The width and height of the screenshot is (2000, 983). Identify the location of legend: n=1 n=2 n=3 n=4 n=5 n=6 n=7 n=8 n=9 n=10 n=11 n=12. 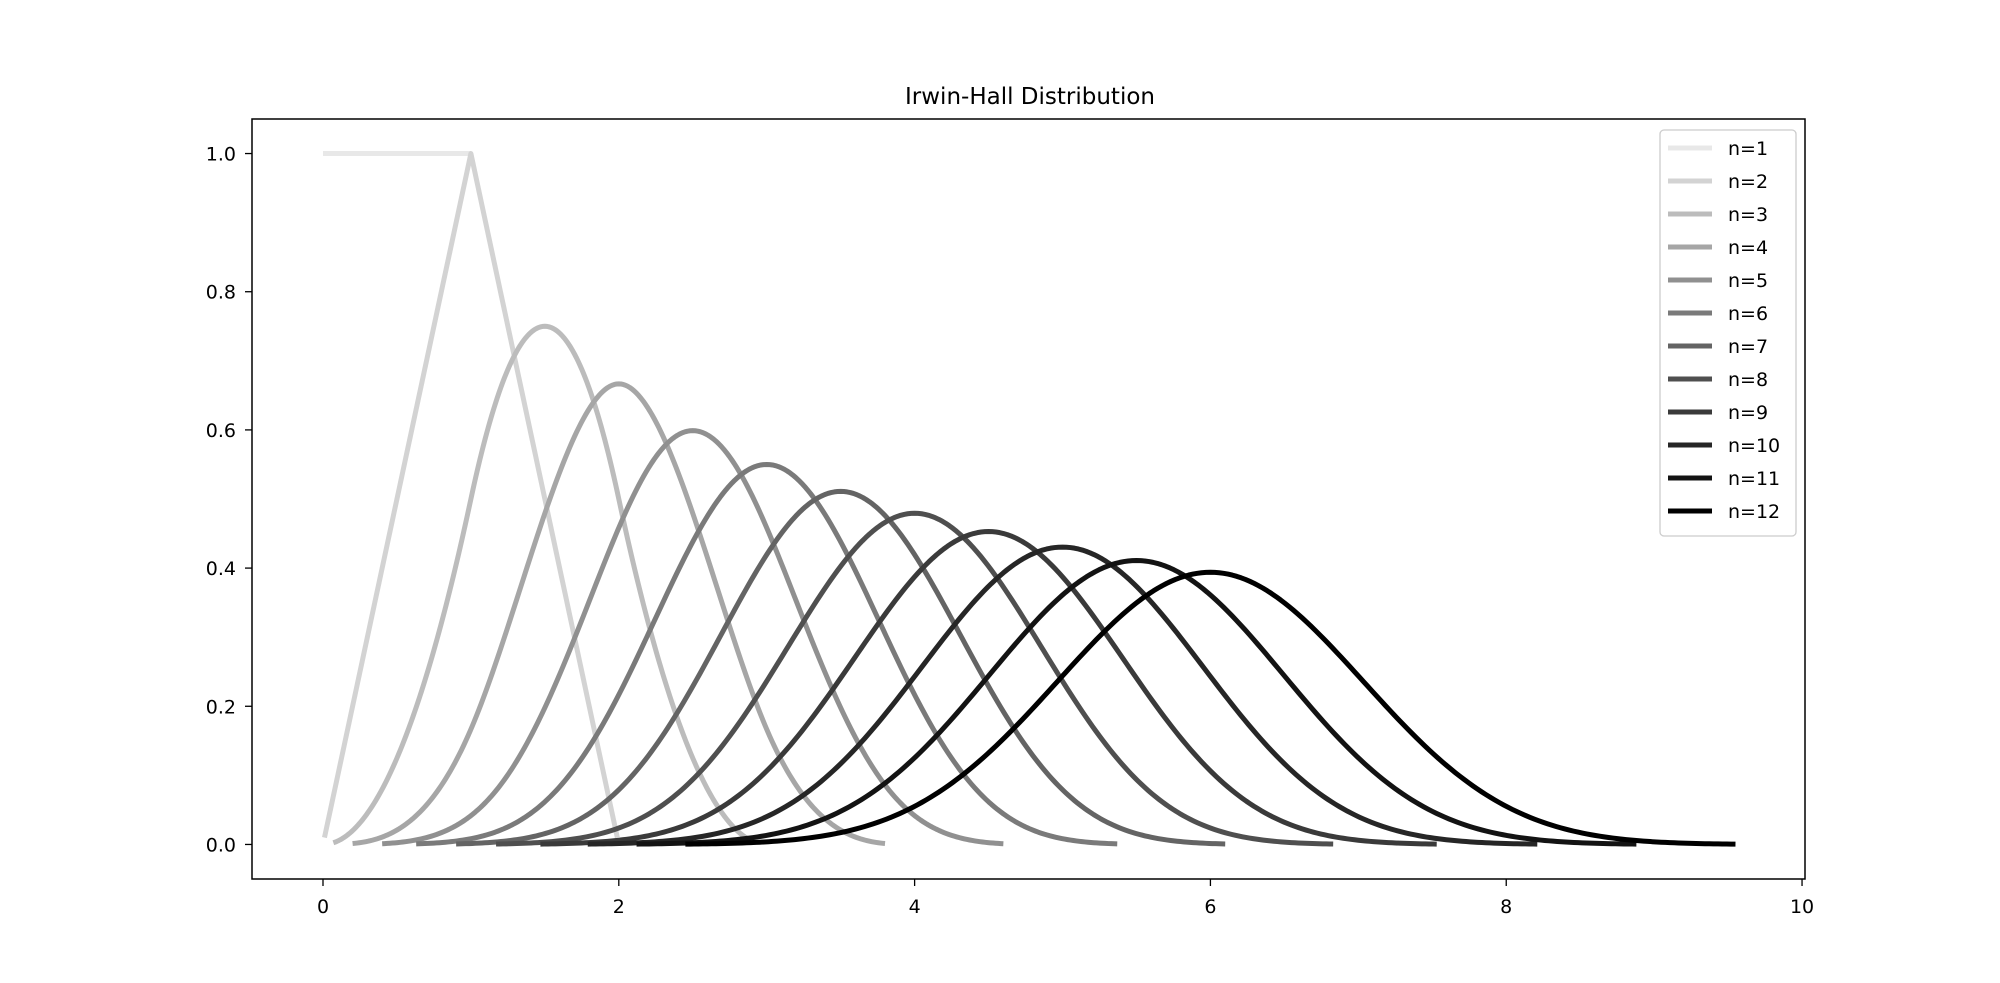
(1728, 333).